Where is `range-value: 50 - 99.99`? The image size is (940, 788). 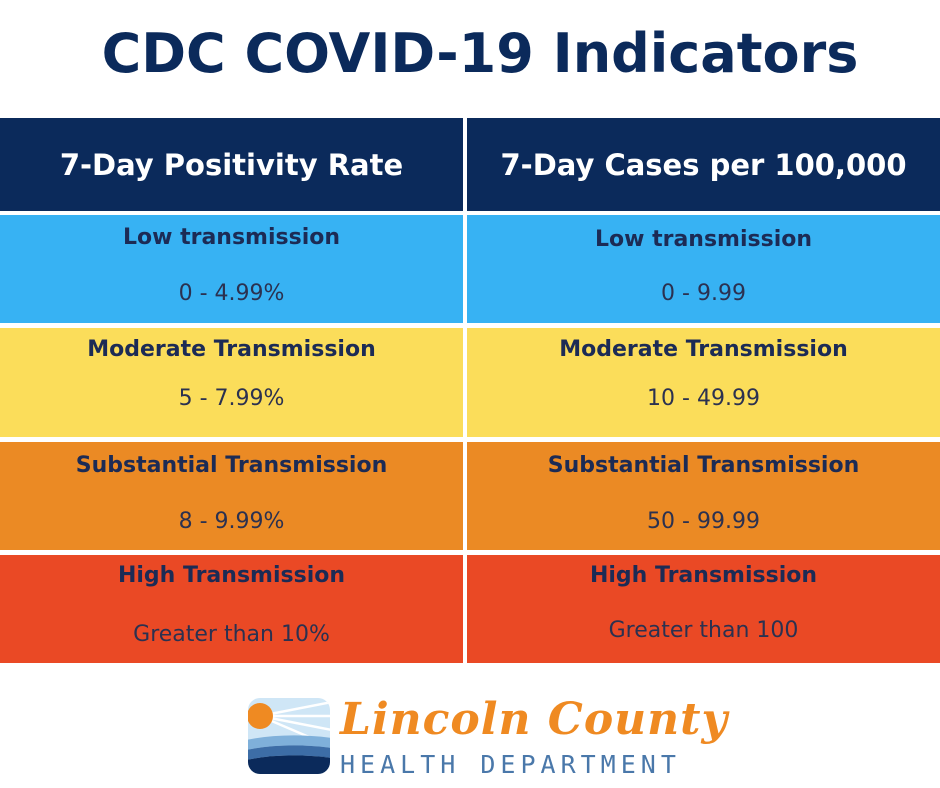
range-value: 50 - 99.99 is located at coordinates (703, 521).